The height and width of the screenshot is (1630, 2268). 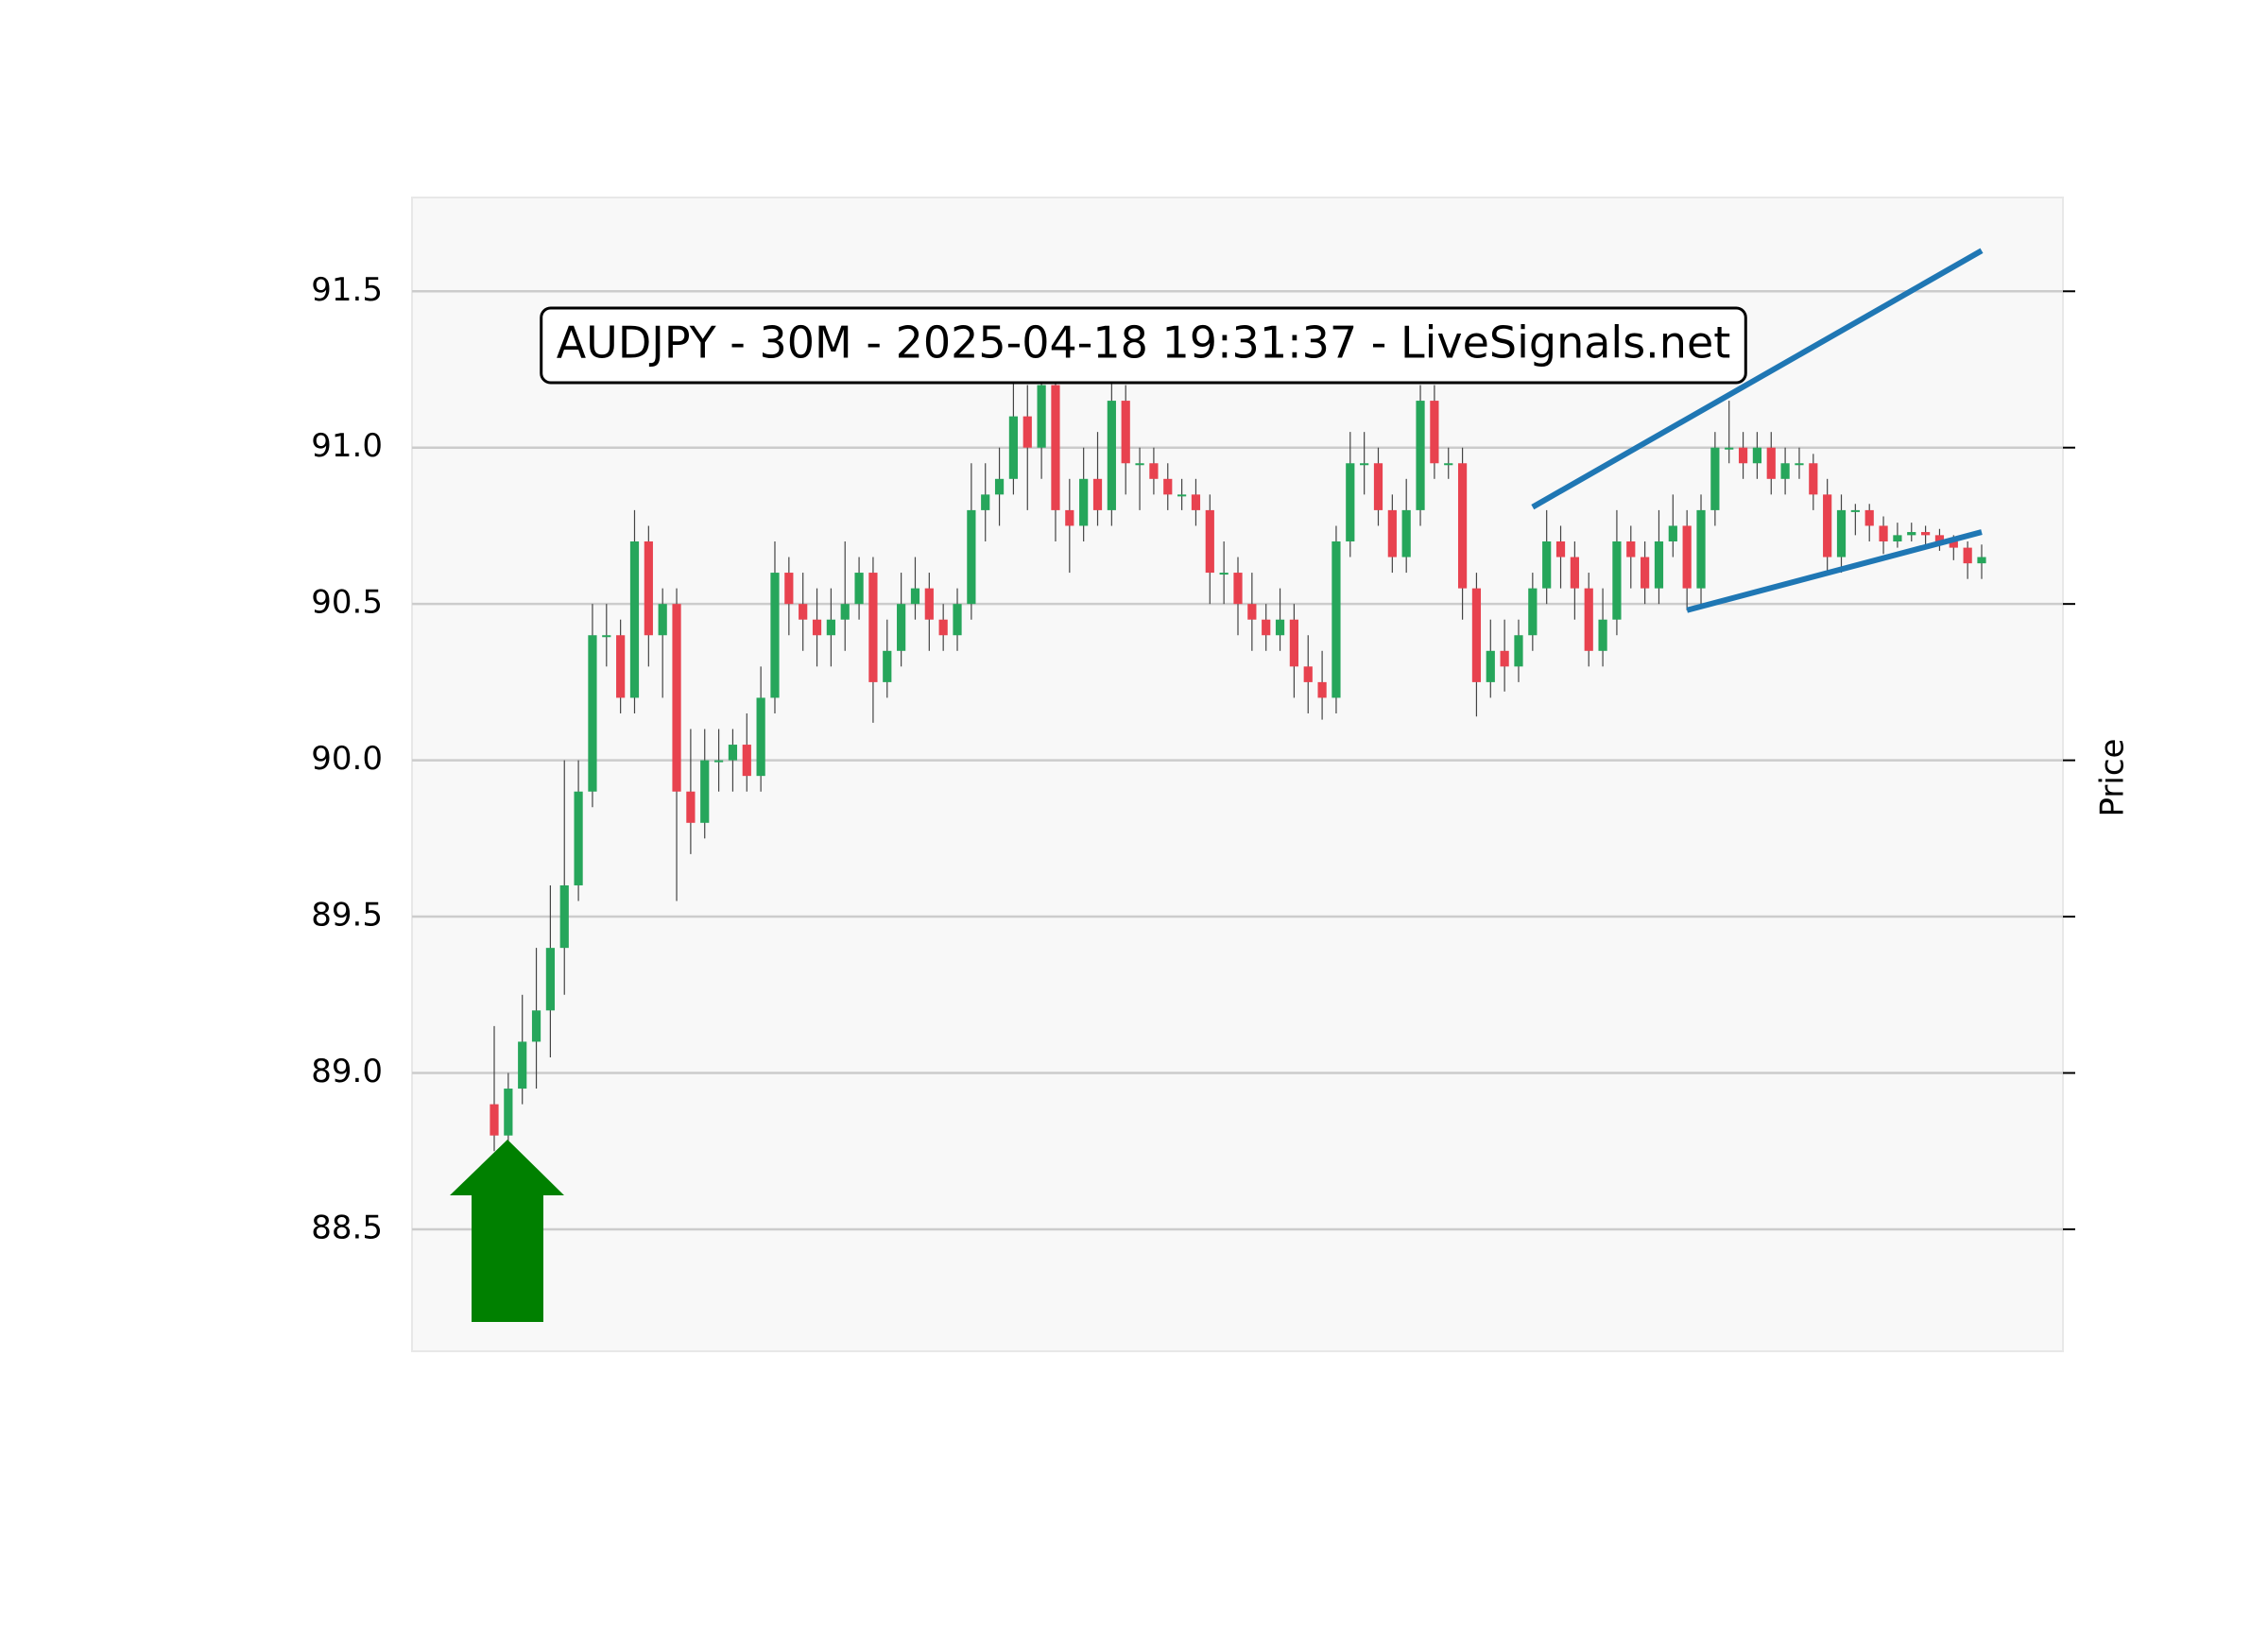 I want to click on y-axis-label: Price, so click(x=2113, y=778).